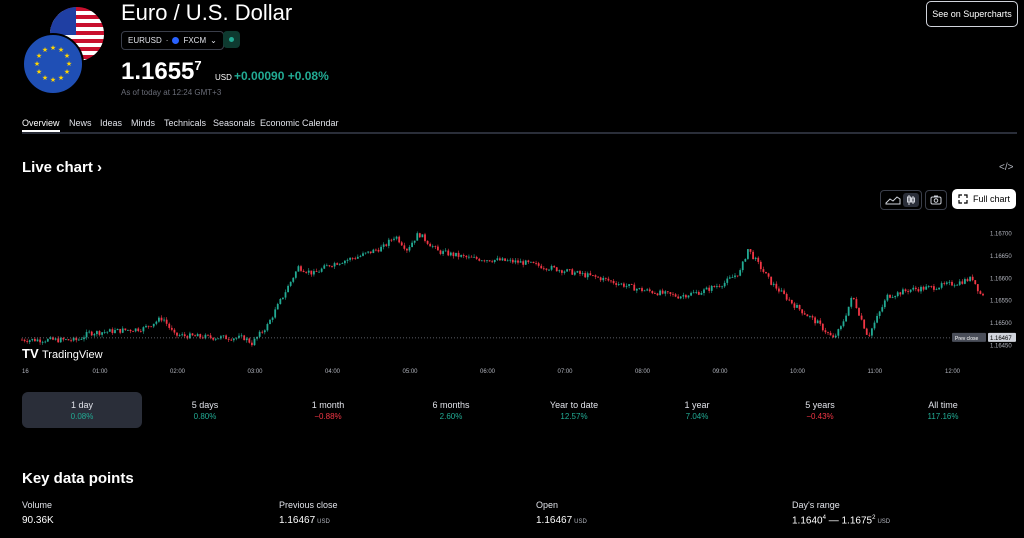  I want to click on x-tick-label: 16, so click(25, 372).